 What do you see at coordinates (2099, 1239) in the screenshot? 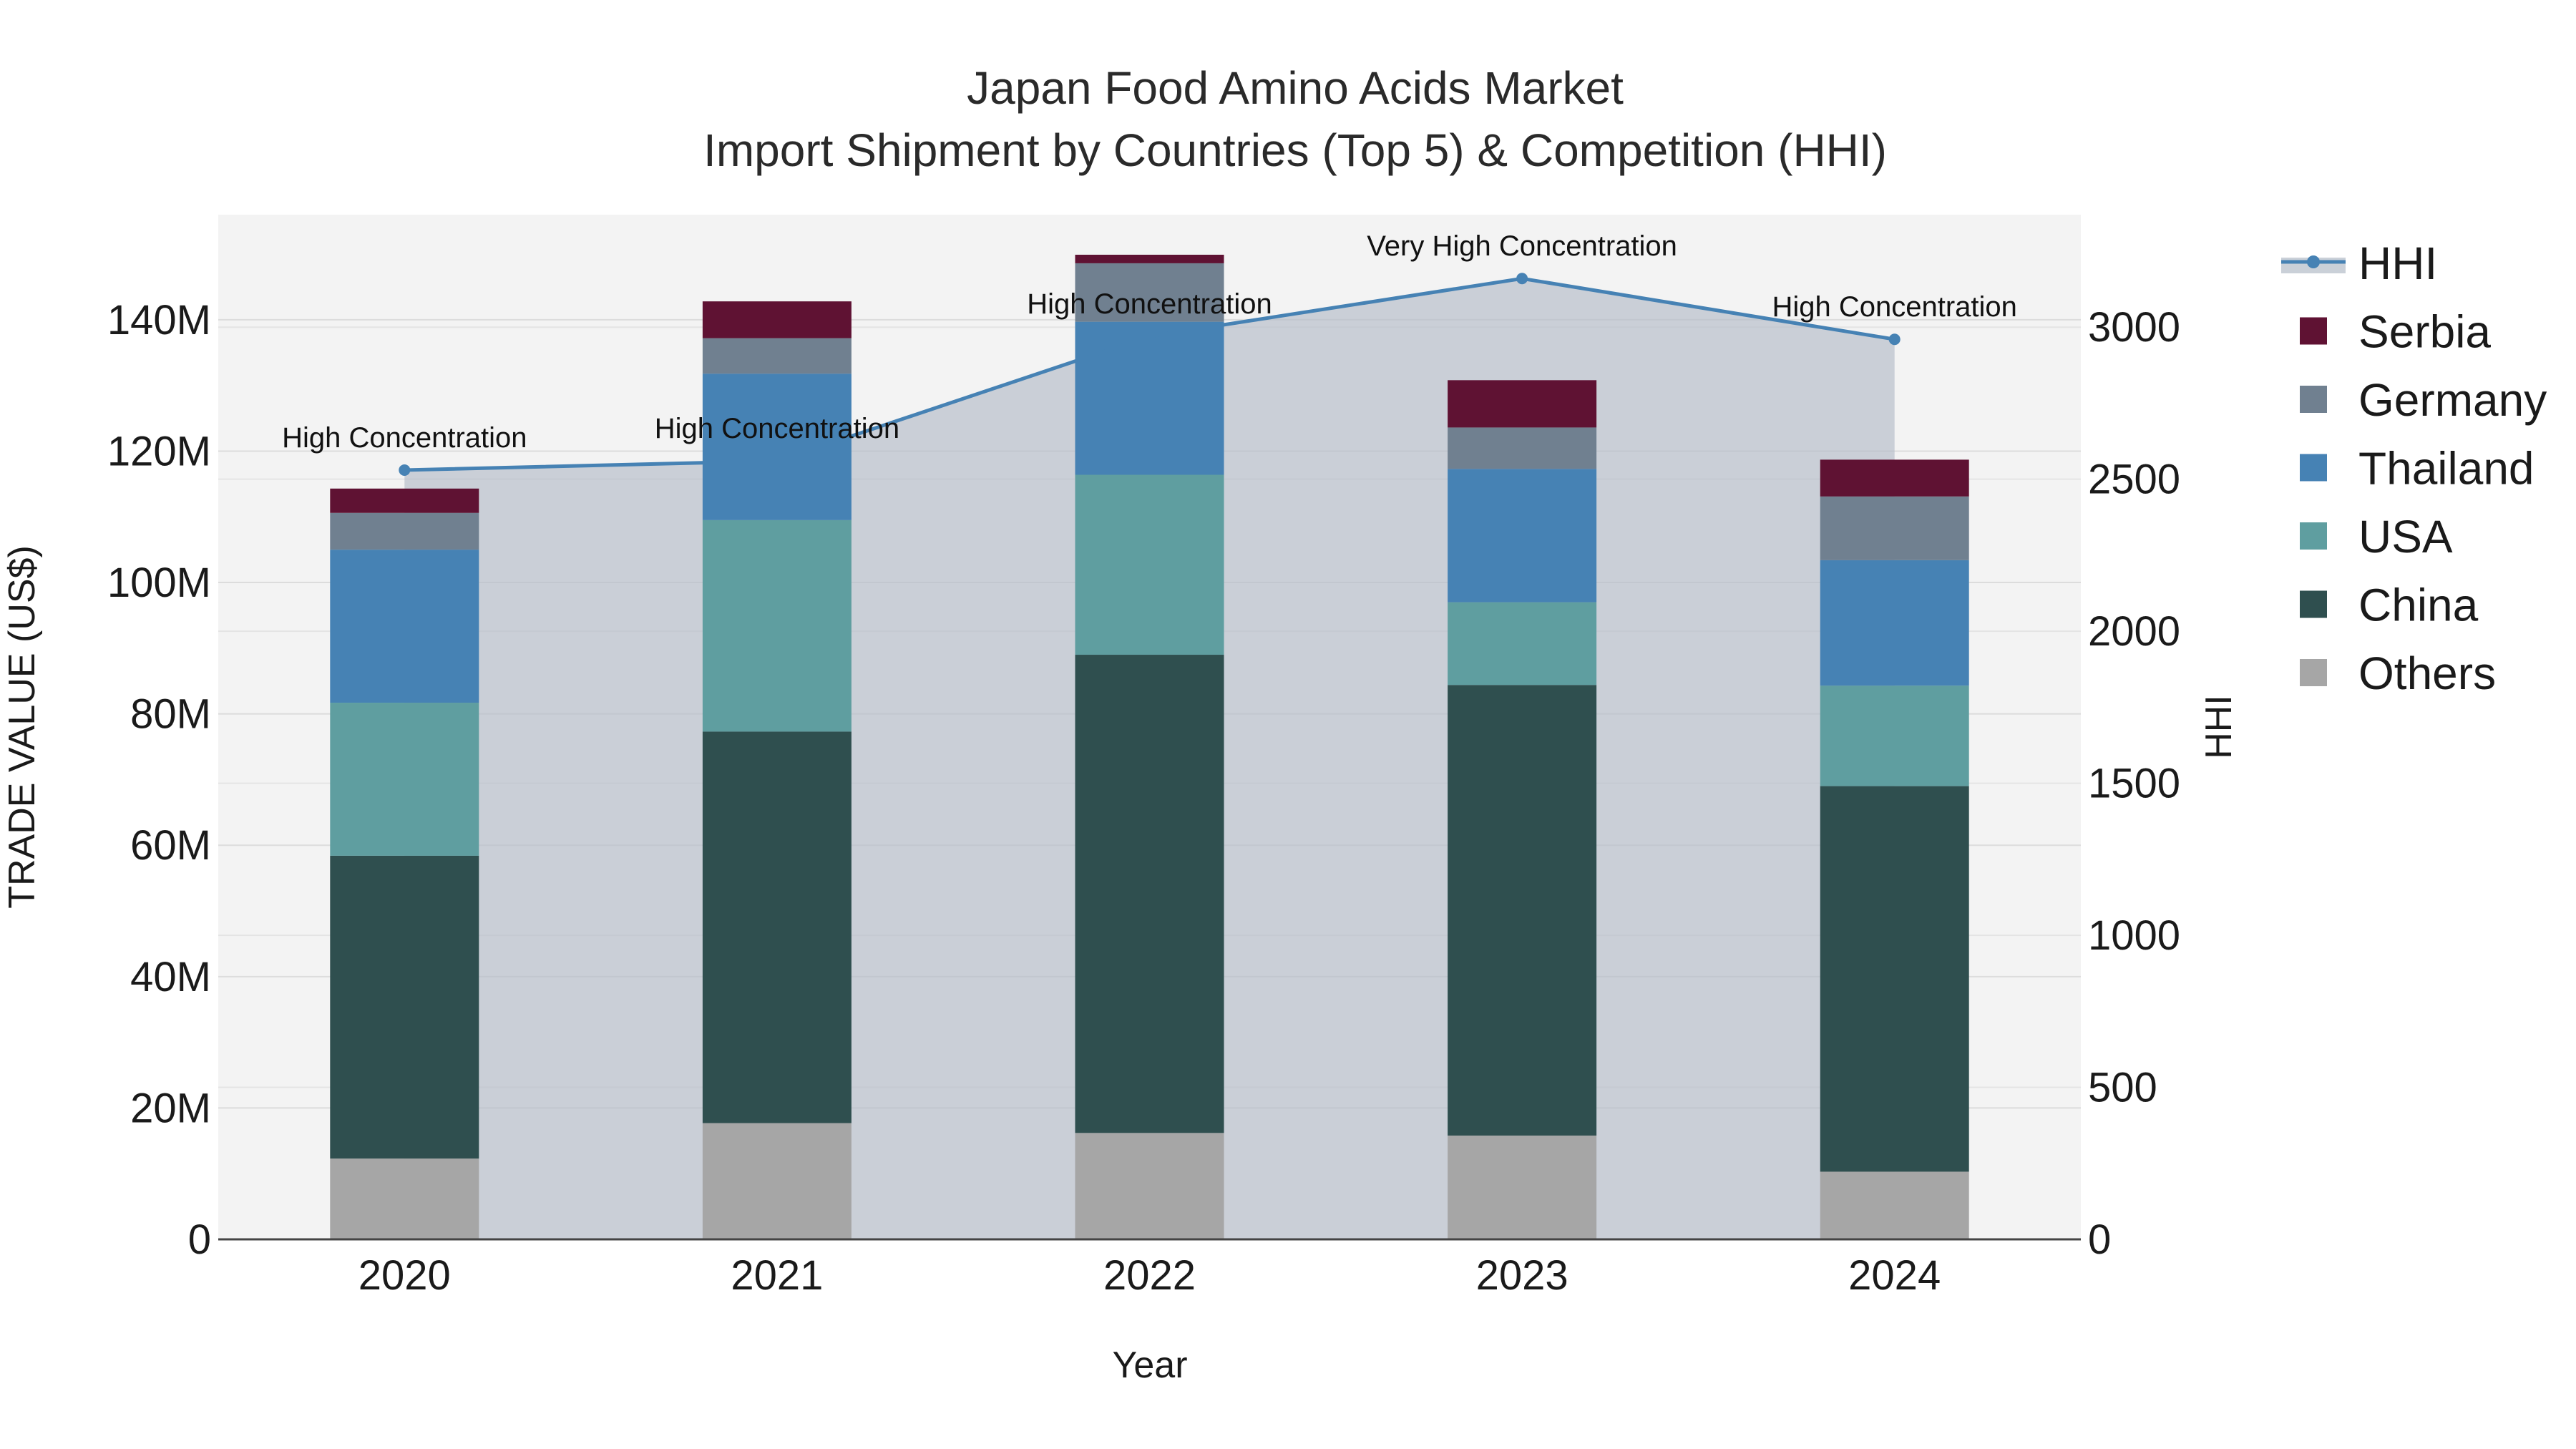
I see `y2-tick-label: 0` at bounding box center [2099, 1239].